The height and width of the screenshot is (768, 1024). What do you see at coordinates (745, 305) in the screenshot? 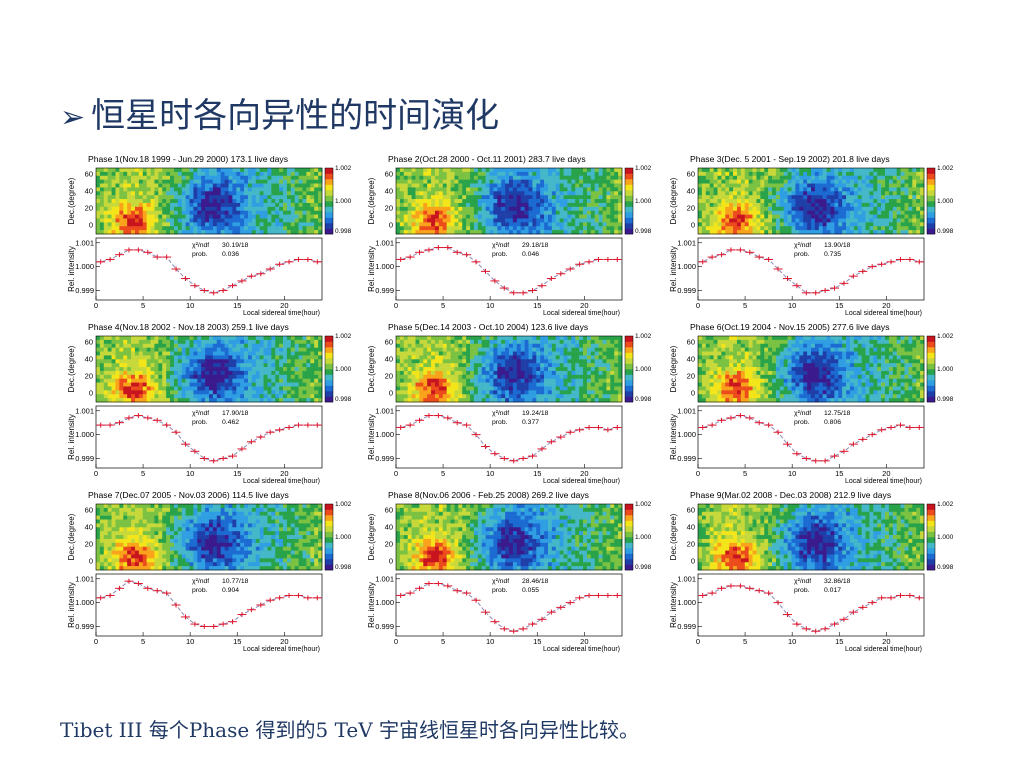
I see `x-tick-label: 5` at bounding box center [745, 305].